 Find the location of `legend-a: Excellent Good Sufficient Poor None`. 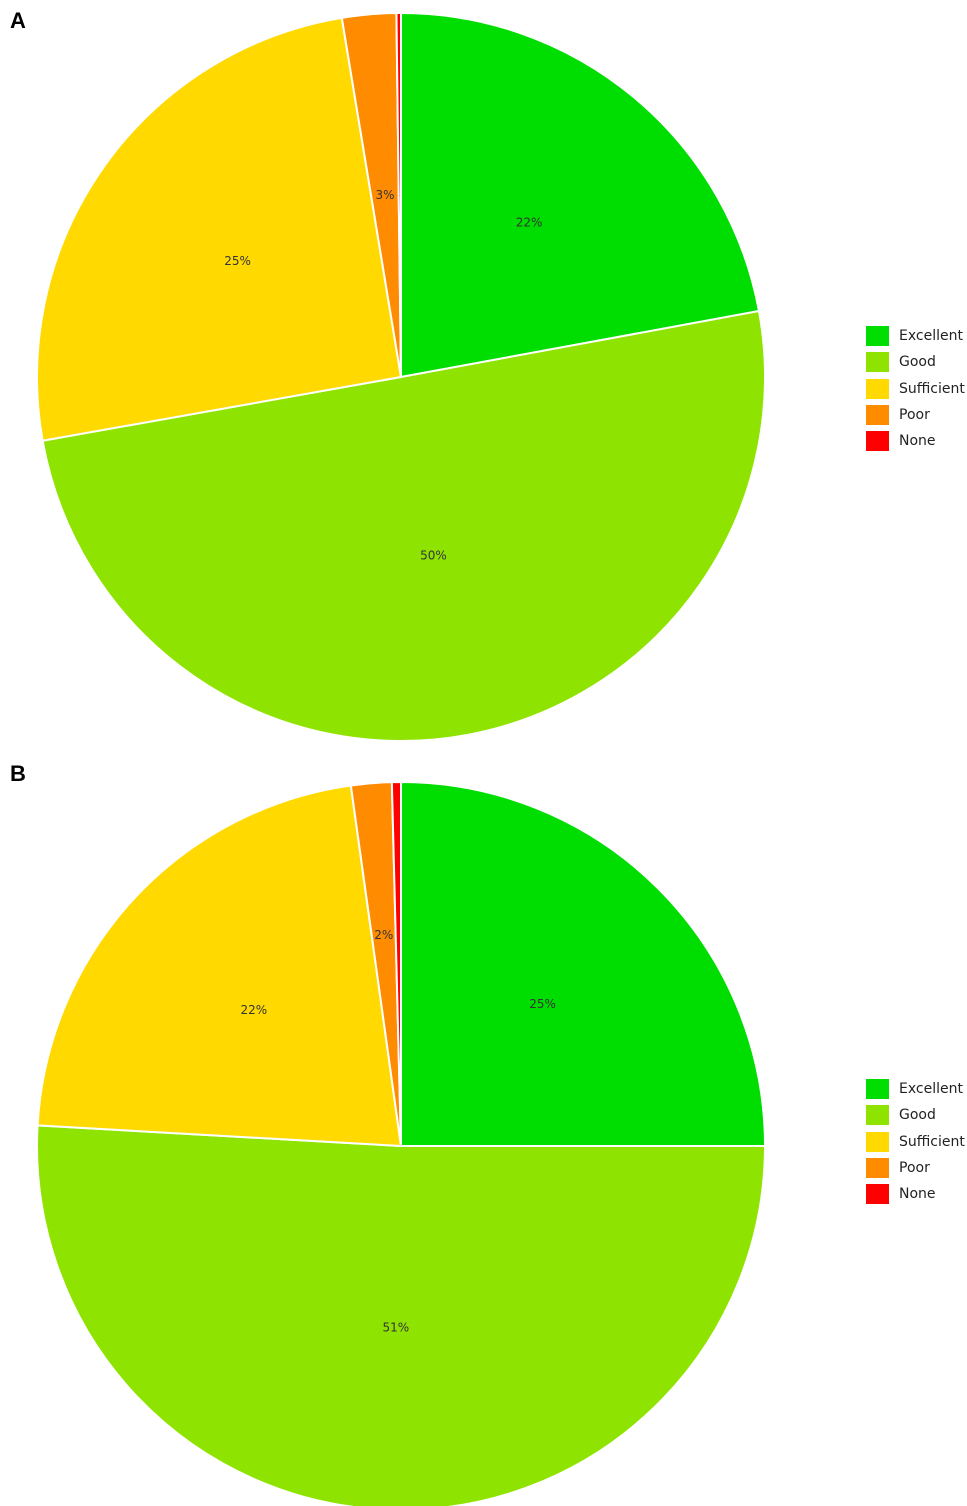

legend-a: Excellent Good Sufficient Poor None is located at coordinates (915, 388).